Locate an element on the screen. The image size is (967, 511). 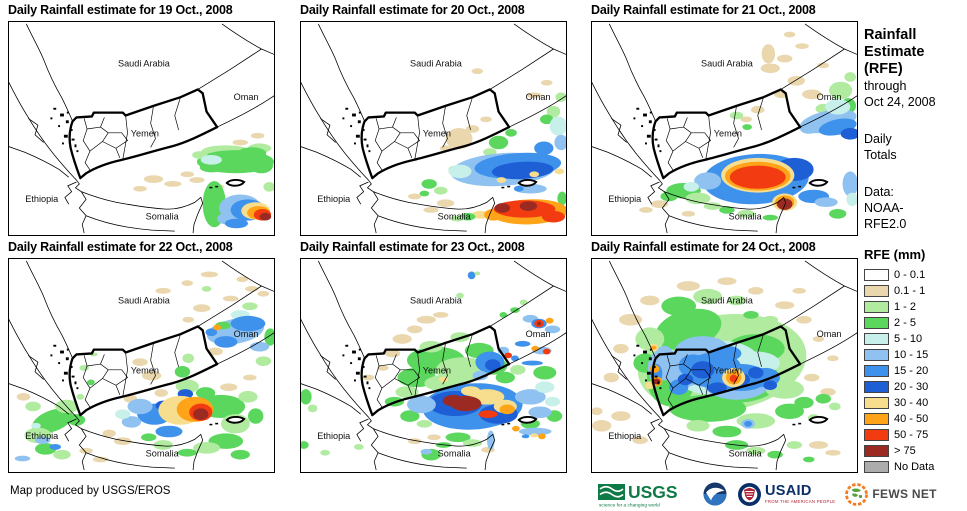
data-source-label: Data: is located at coordinates (879, 192).